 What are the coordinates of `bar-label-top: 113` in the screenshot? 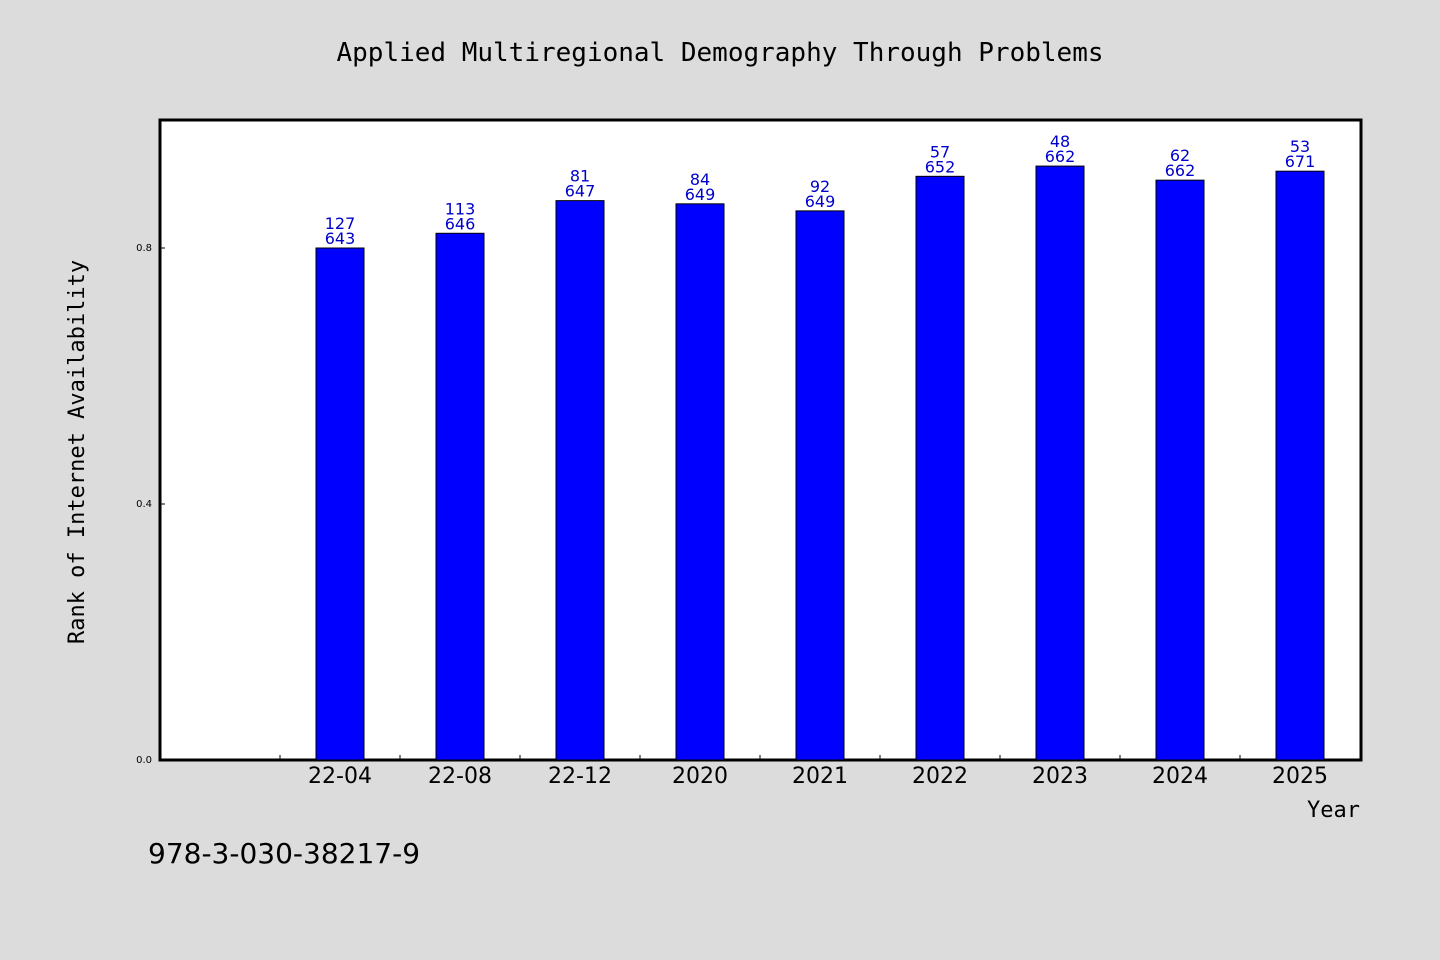 It's located at (460, 208).